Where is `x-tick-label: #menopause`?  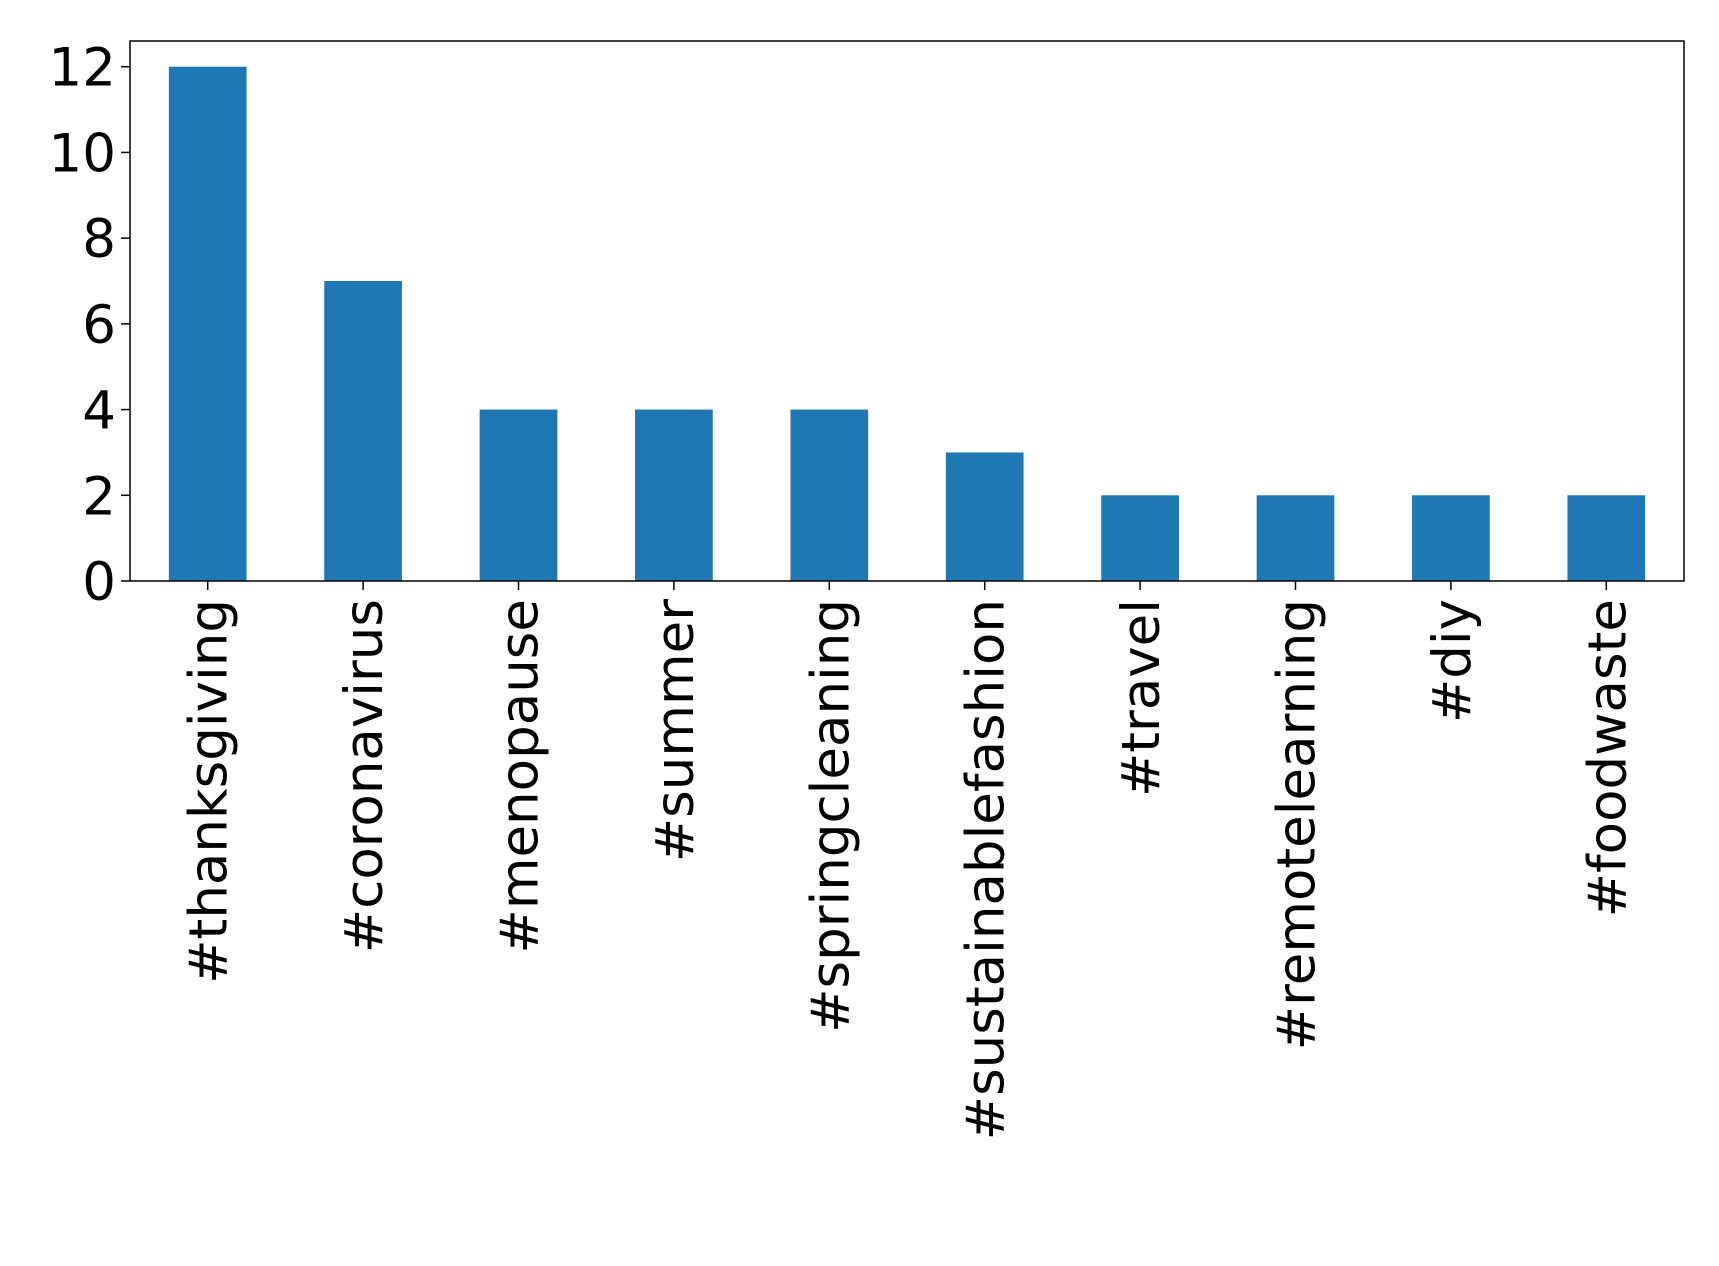
x-tick-label: #menopause is located at coordinates (520, 776).